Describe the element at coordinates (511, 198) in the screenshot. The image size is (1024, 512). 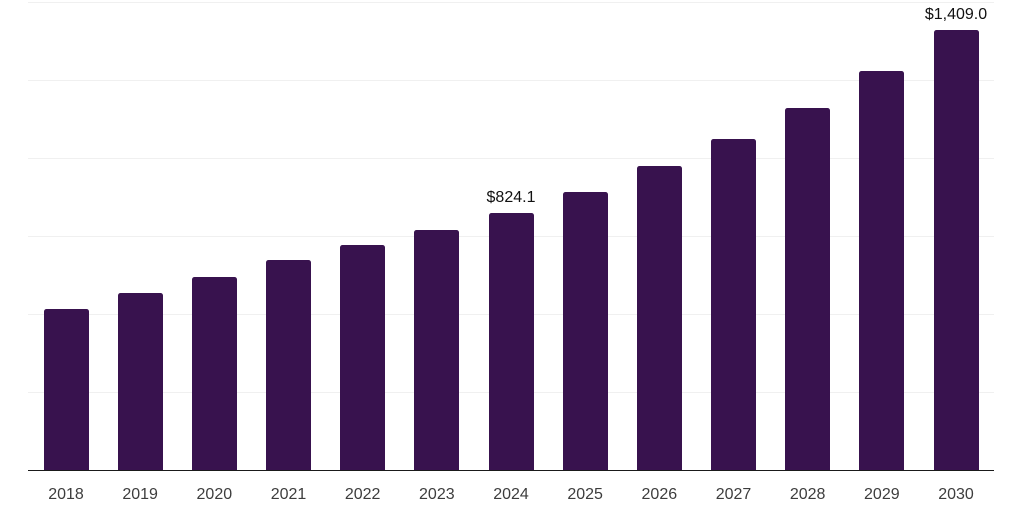
I see `data-label-2024: $824.1` at that location.